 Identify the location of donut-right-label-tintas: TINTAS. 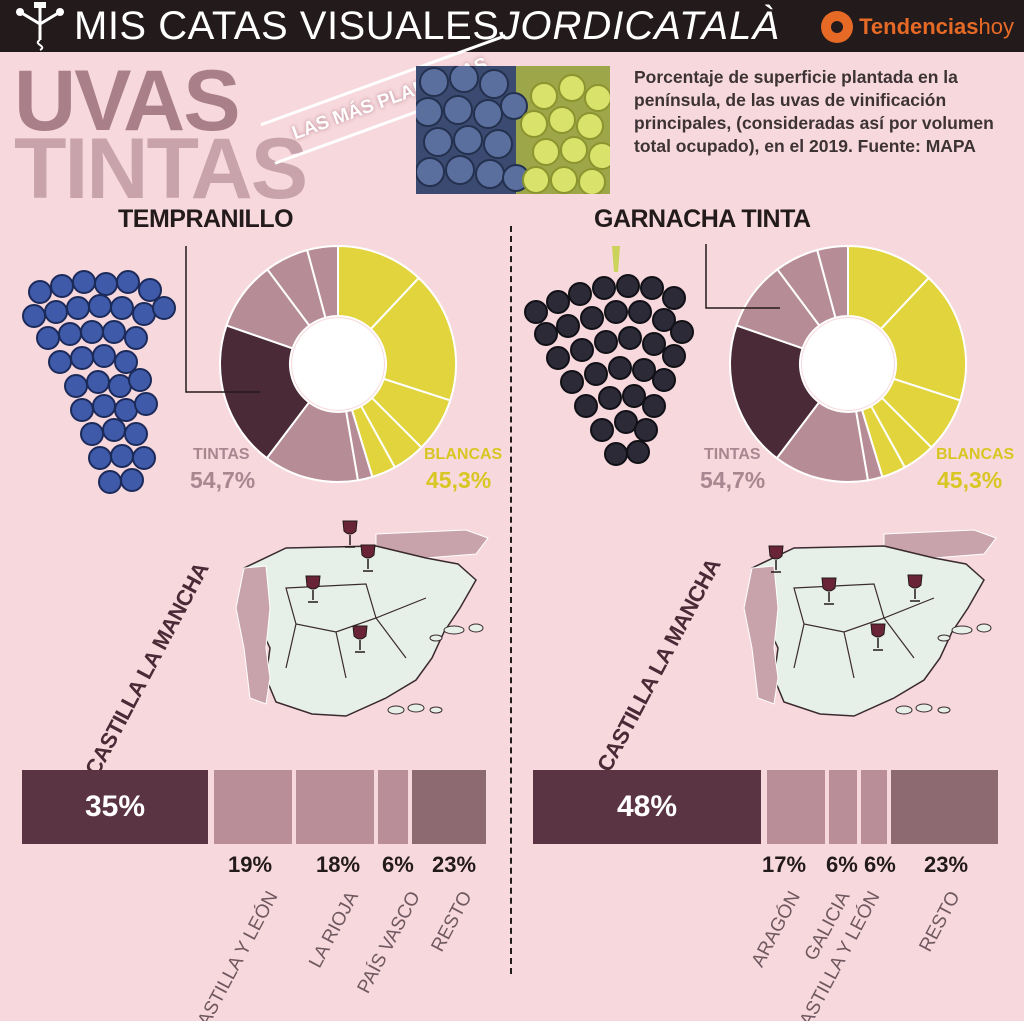
(732, 454).